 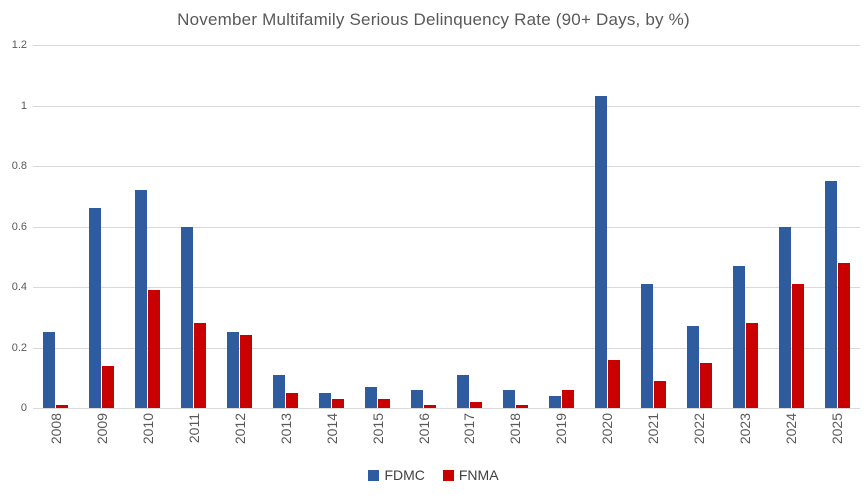 I want to click on bar-fdmc-2025, so click(x=830, y=294).